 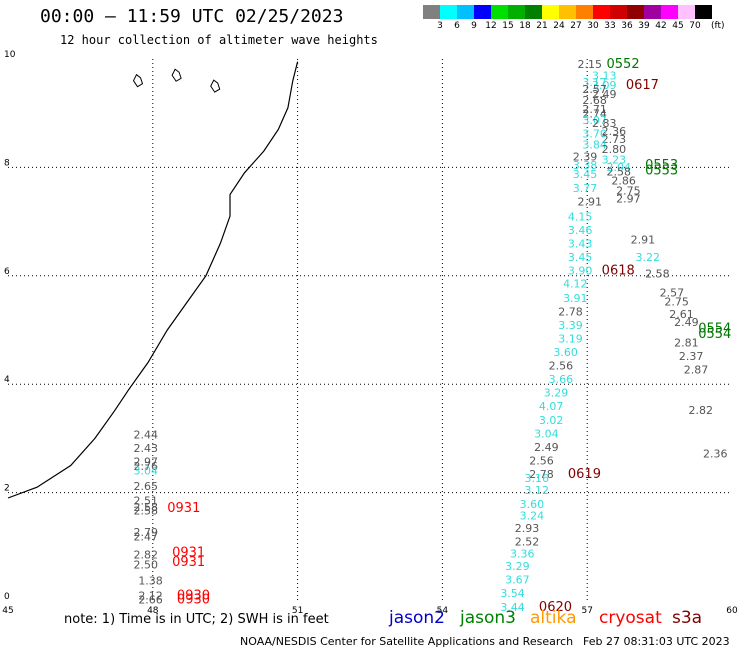 What do you see at coordinates (508, 26) in the screenshot?
I see `colorbar-label: 15` at bounding box center [508, 26].